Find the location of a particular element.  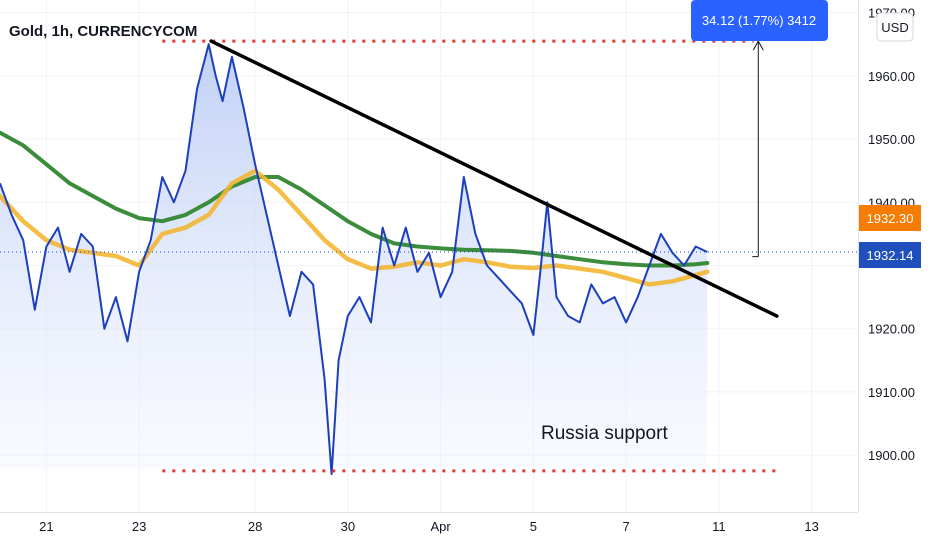

y-tick-label: 1950.00 is located at coordinates (891, 139).